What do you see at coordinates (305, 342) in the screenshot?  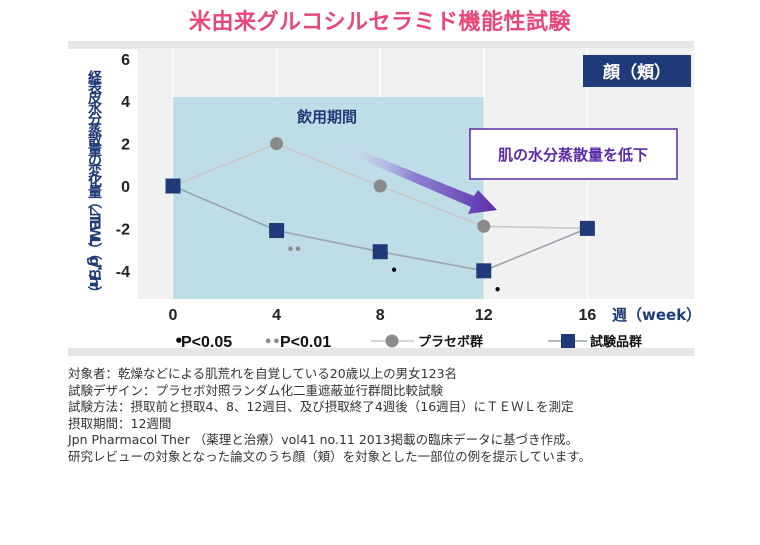 I see `legend-label: P<0.01` at bounding box center [305, 342].